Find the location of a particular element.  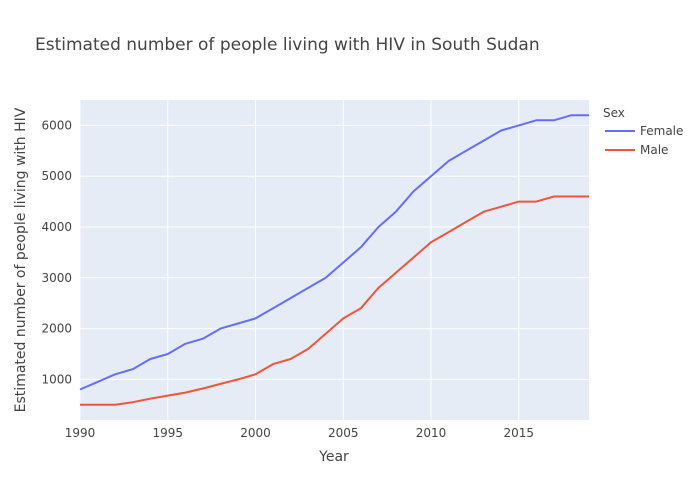

y-tick-label: 5000 is located at coordinates (56, 176).